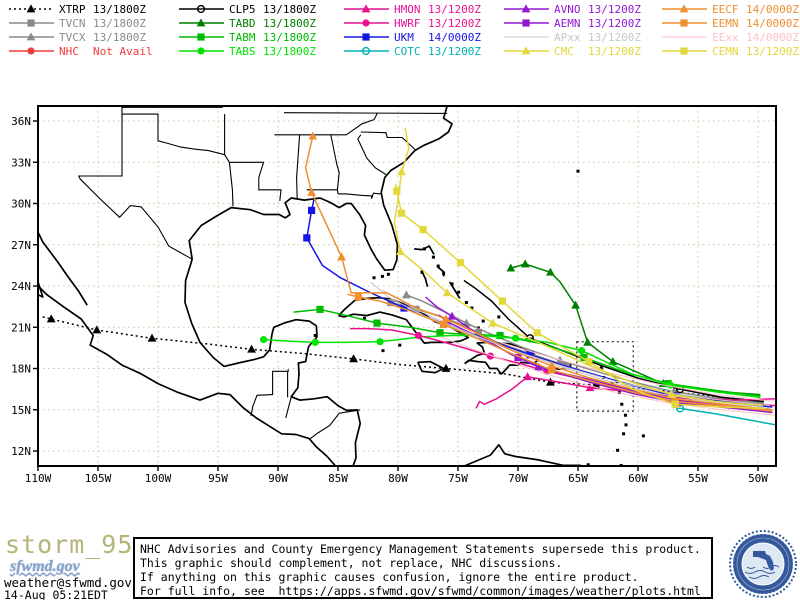 Image resolution: width=800 pixels, height=600 pixels. I want to click on legend-model-name: TABM, so click(242, 37).